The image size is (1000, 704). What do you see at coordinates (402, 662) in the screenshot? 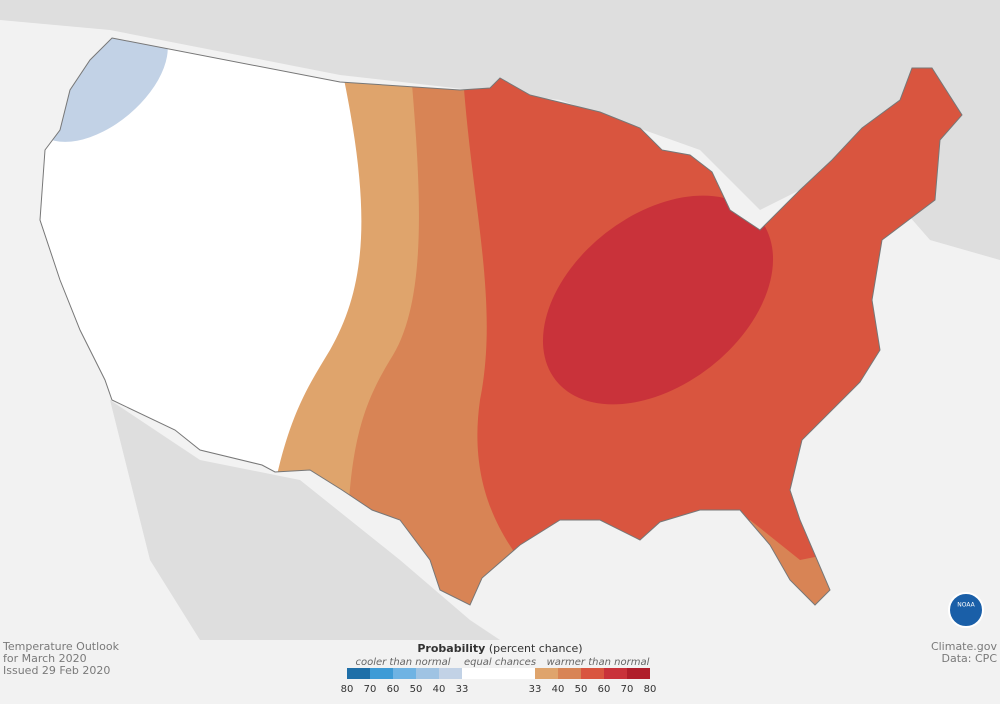
I see `legend-cooler: cooler than normal` at bounding box center [402, 662].